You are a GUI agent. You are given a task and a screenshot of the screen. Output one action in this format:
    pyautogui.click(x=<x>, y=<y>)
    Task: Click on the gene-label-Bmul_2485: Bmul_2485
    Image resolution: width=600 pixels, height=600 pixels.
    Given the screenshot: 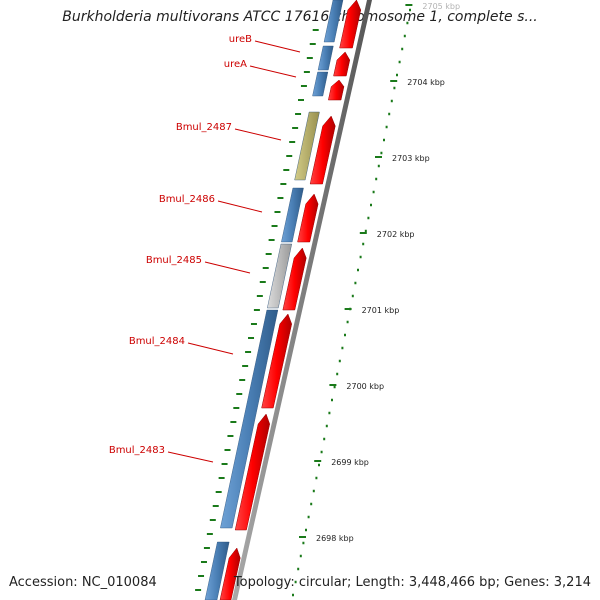 What is the action you would take?
    pyautogui.click(x=174, y=260)
    